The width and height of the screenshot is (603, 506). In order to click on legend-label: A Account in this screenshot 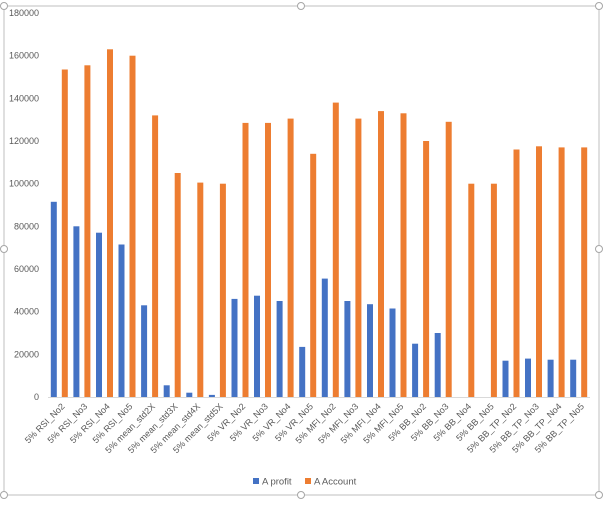, I will do `click(335, 482)`.